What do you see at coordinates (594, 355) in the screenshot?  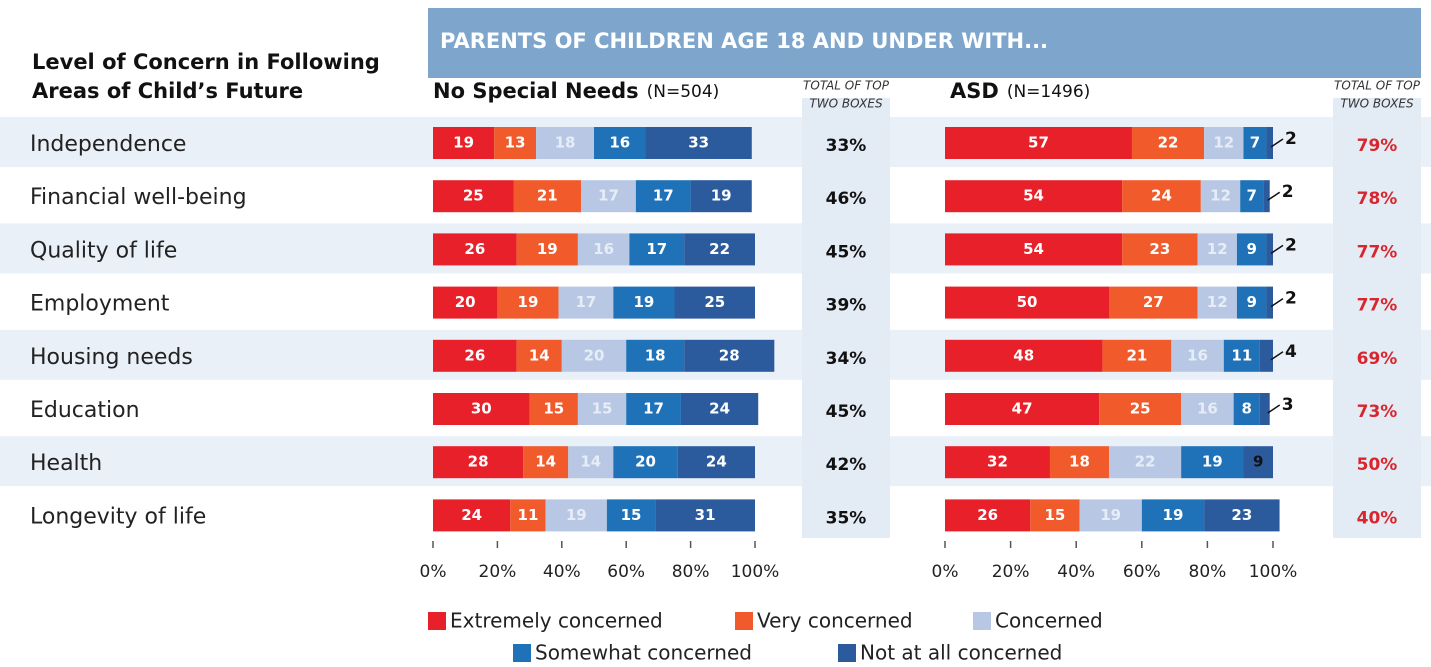 I see `value-label: 20` at bounding box center [594, 355].